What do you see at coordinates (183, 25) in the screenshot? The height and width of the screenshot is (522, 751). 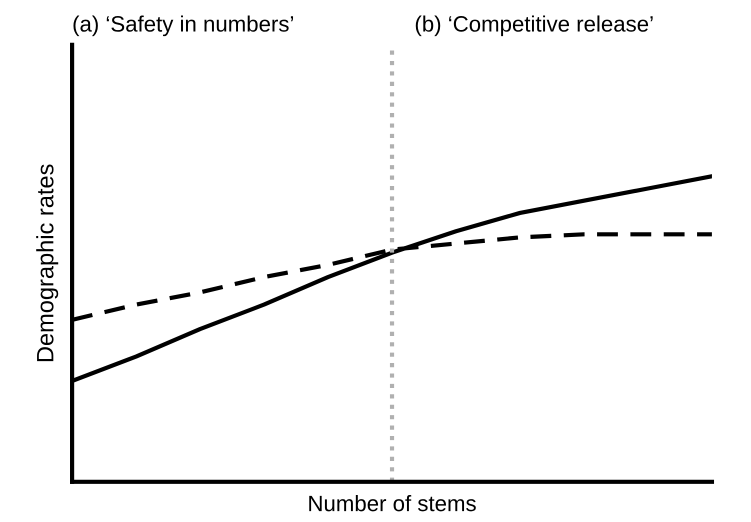 I see `text: (a) ‘Safety in numbers’` at bounding box center [183, 25].